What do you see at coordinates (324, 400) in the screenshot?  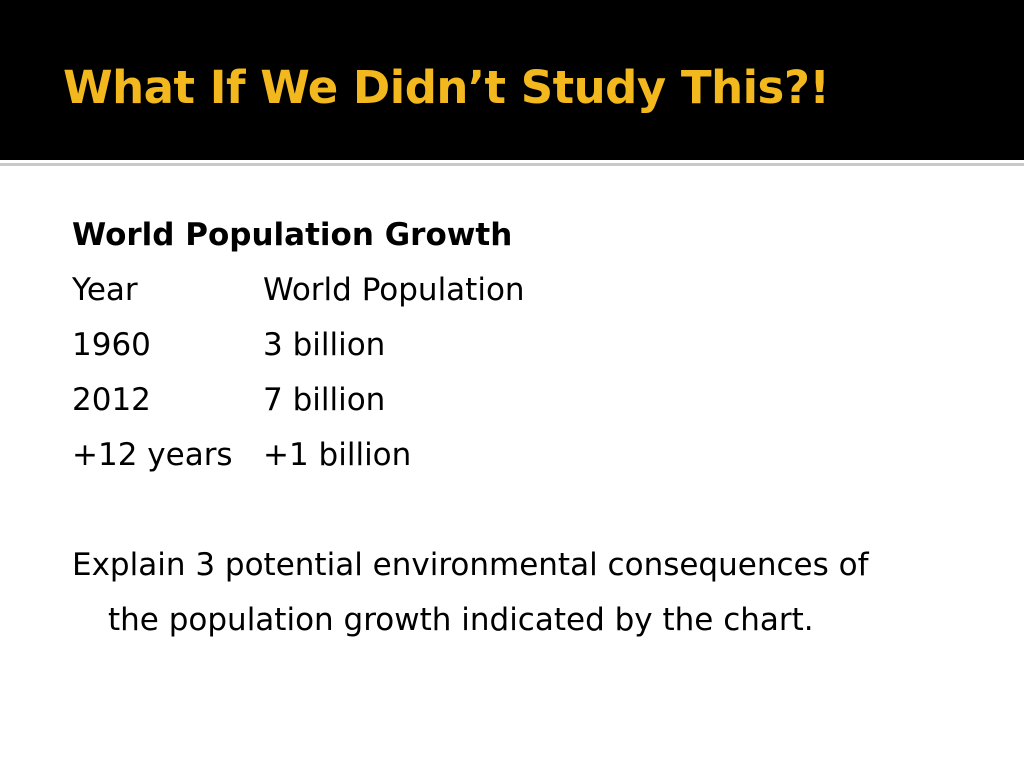 I see `table-cell-population: 7 billion` at bounding box center [324, 400].